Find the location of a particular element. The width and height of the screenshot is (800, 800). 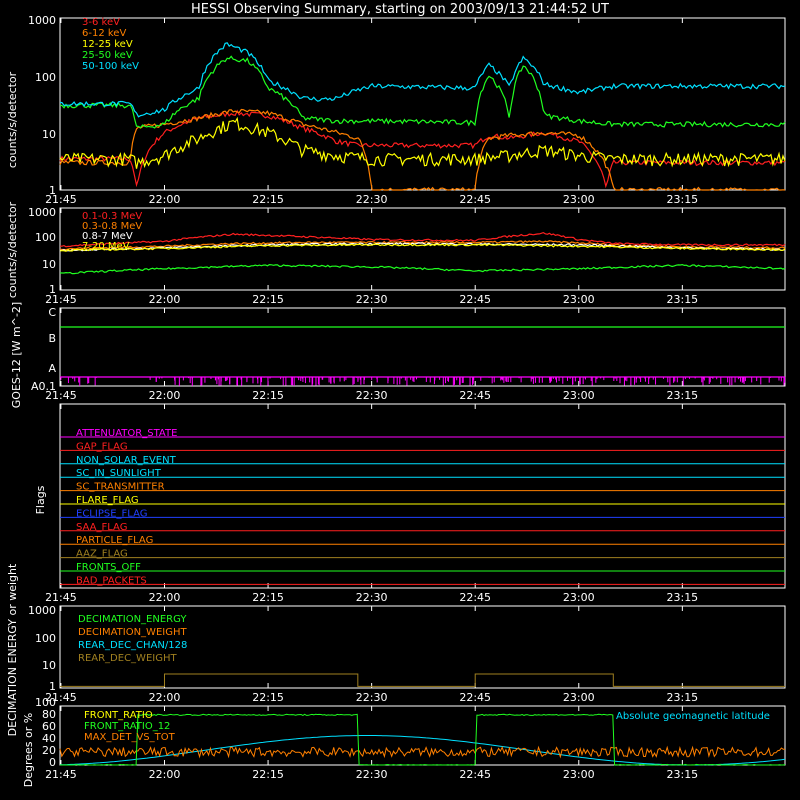

panel2-ytick: 100 is located at coordinates (45, 237).